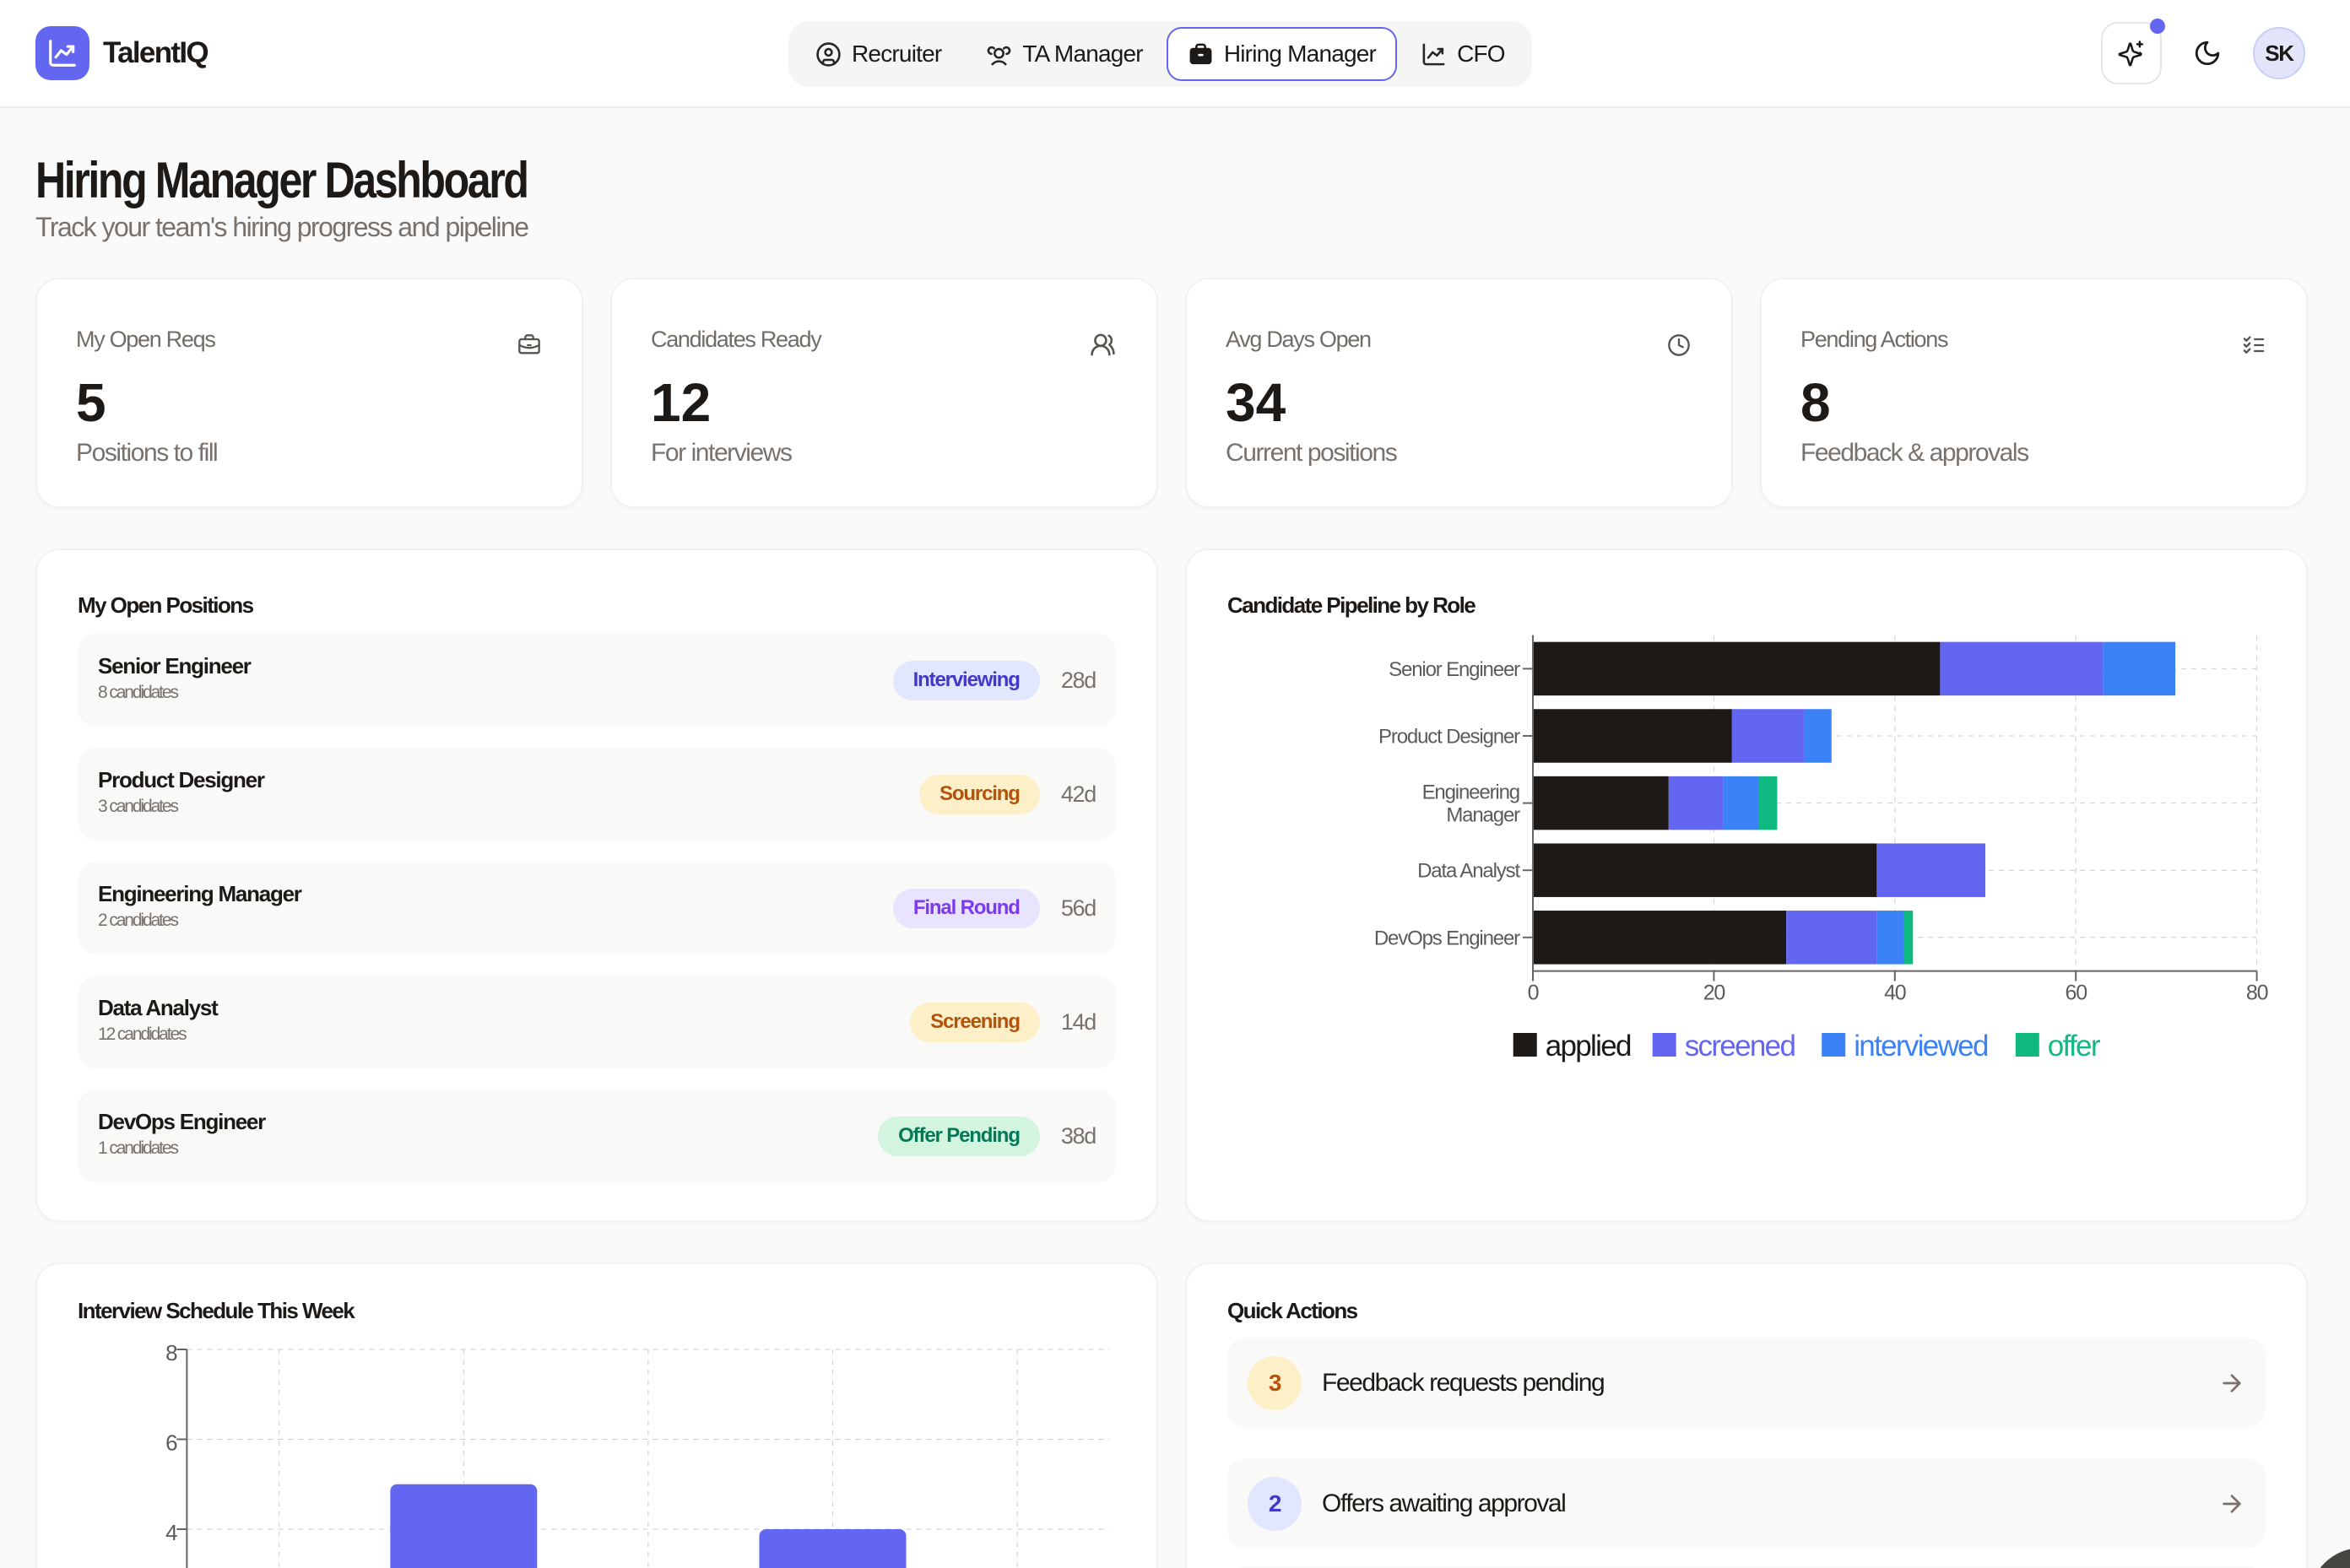 This screenshot has height=1568, width=2350. Describe the element at coordinates (1454, 669) in the screenshot. I see `svg-text: Senior Engineer` at that location.